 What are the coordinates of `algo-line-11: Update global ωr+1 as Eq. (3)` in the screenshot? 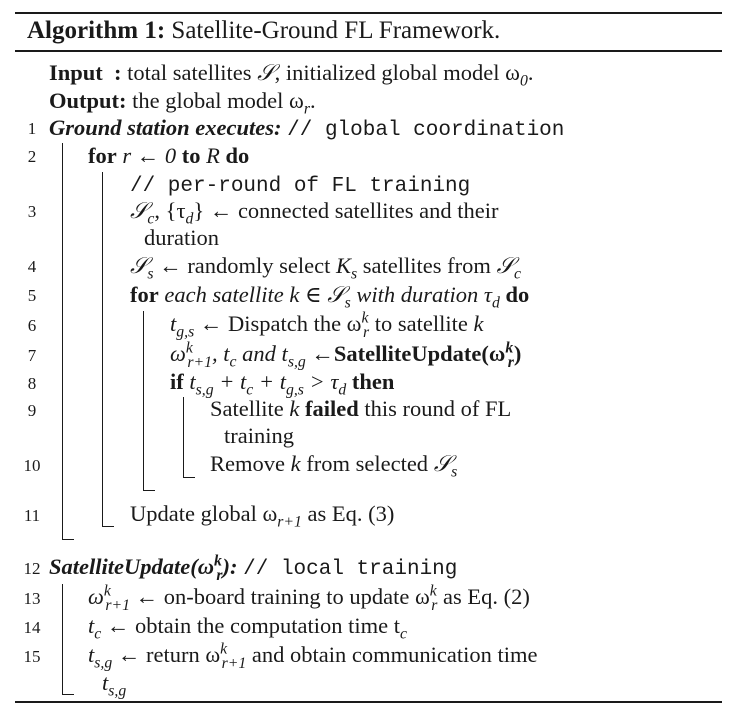 It's located at (262, 518).